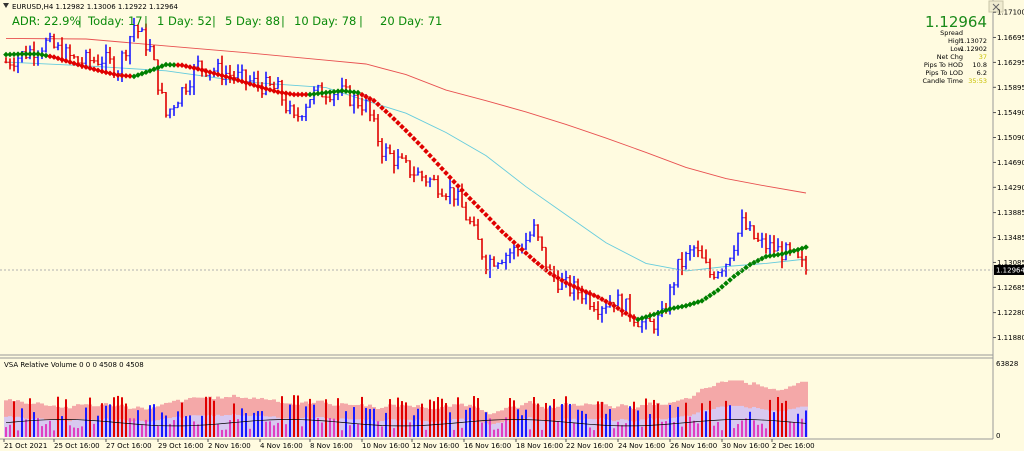  I want to click on info-candle-label: Candle Time, so click(942, 81).